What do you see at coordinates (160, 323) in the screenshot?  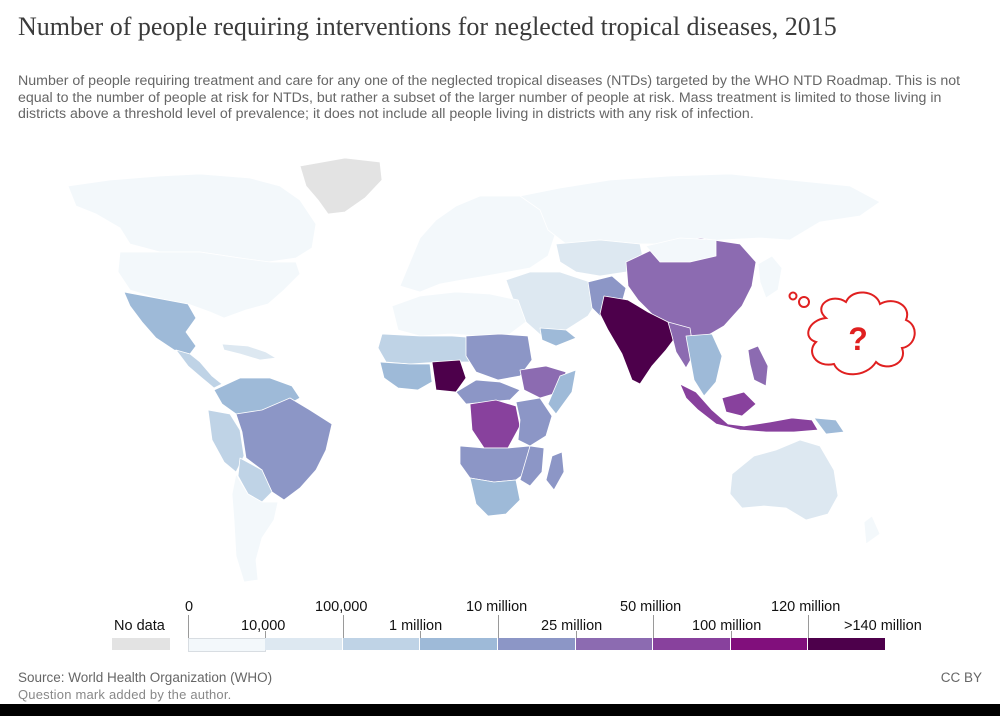 I see `region-mexico` at bounding box center [160, 323].